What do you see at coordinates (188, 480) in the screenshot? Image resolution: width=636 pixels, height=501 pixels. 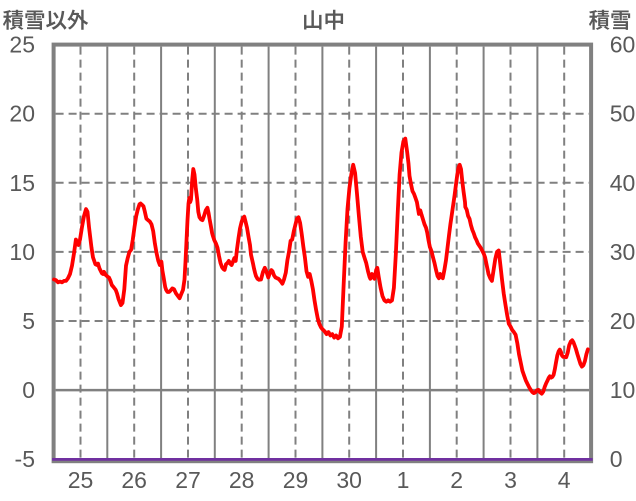 I see `svg-text: 27` at bounding box center [188, 480].